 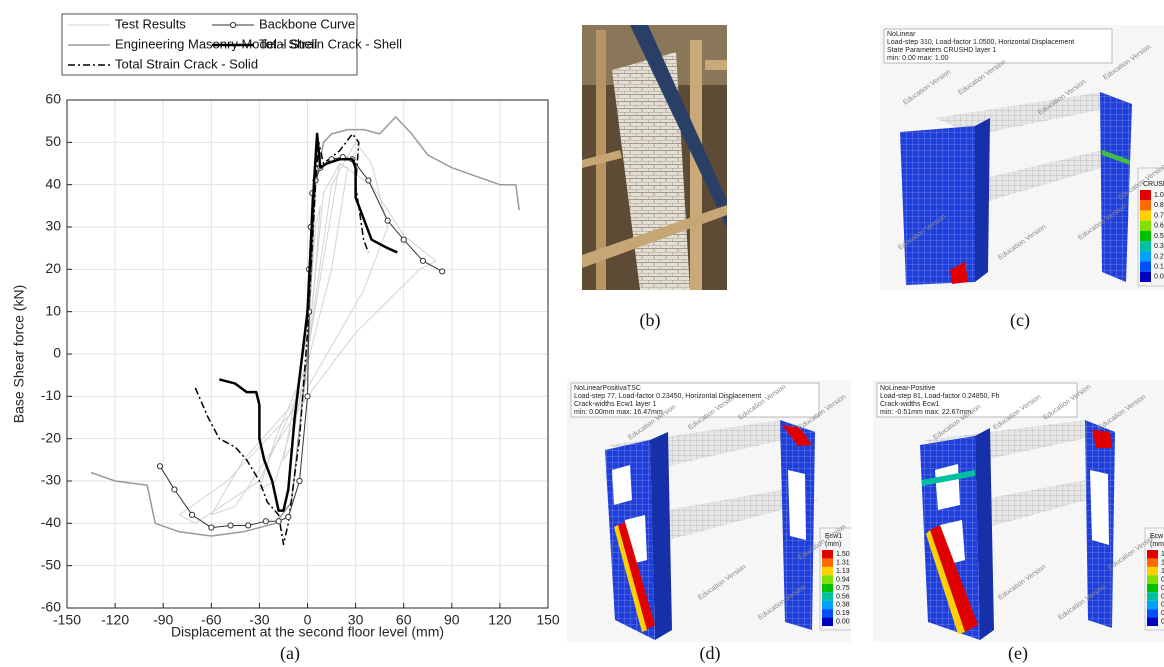 What do you see at coordinates (53, 310) in the screenshot?
I see `y-tick-label: 10` at bounding box center [53, 310].